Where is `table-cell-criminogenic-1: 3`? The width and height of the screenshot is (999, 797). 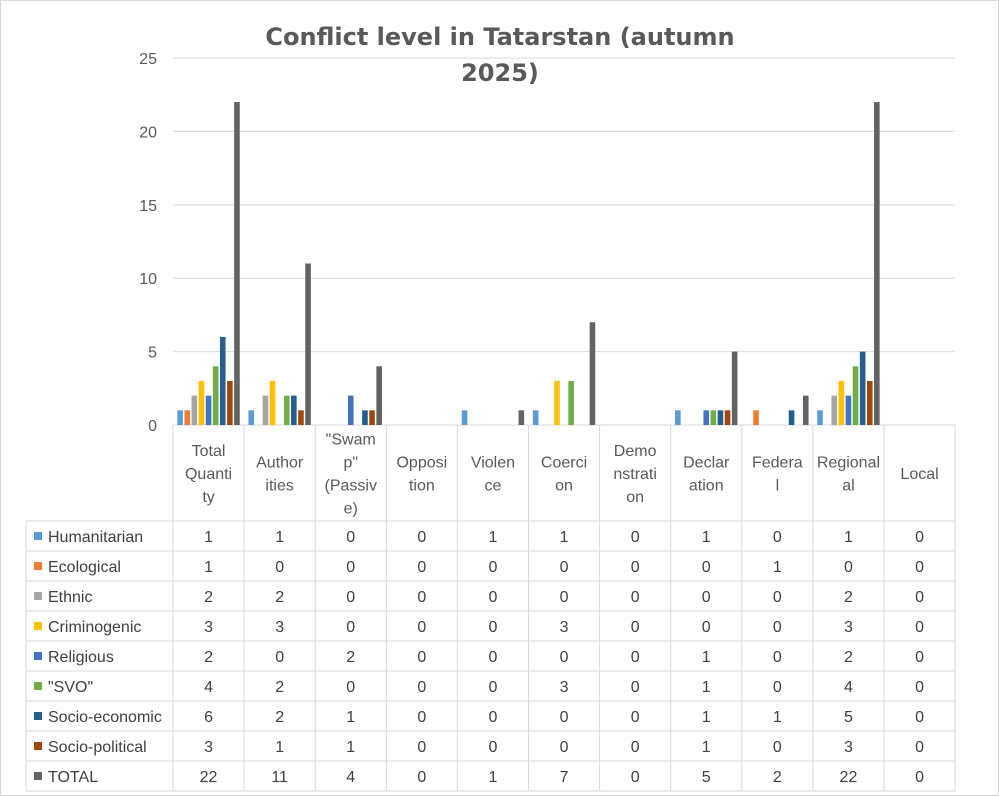
table-cell-criminogenic-1: 3 is located at coordinates (279, 627).